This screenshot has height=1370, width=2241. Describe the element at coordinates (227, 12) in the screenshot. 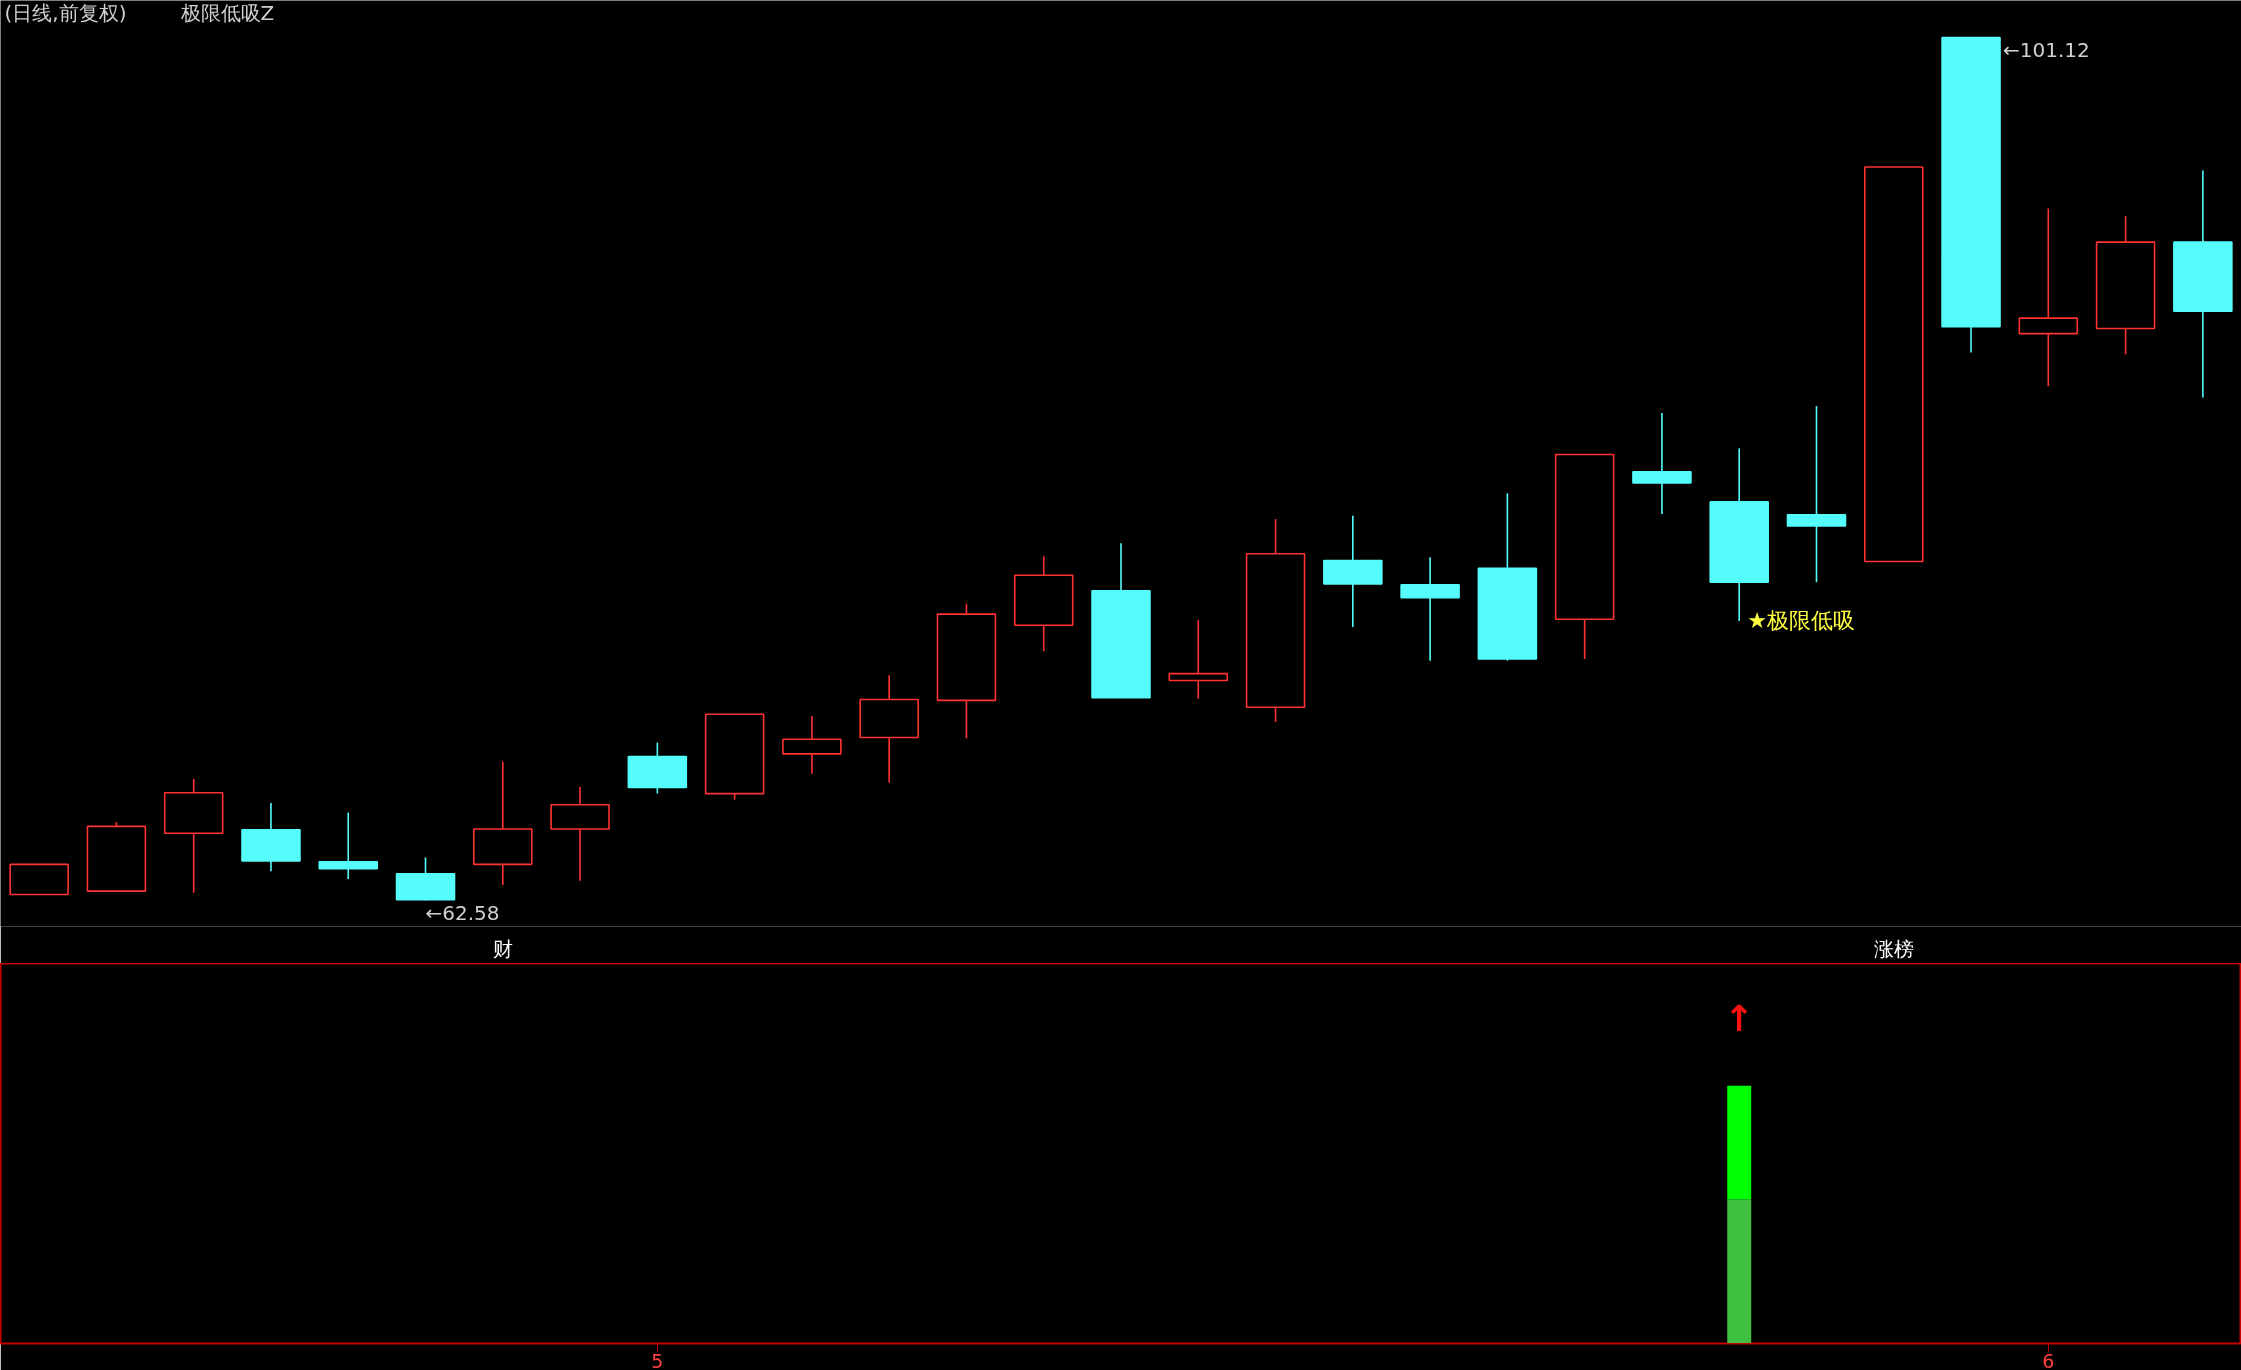

I see `chart-subtitle: 极限低吸Z` at that location.